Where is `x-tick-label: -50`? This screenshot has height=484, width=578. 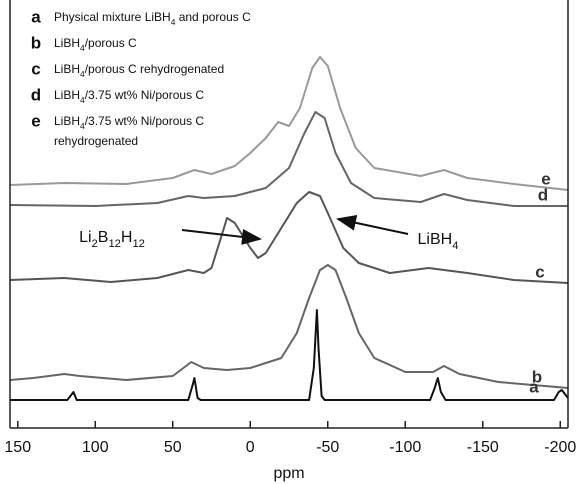
x-tick-label: -50 is located at coordinates (327, 447).